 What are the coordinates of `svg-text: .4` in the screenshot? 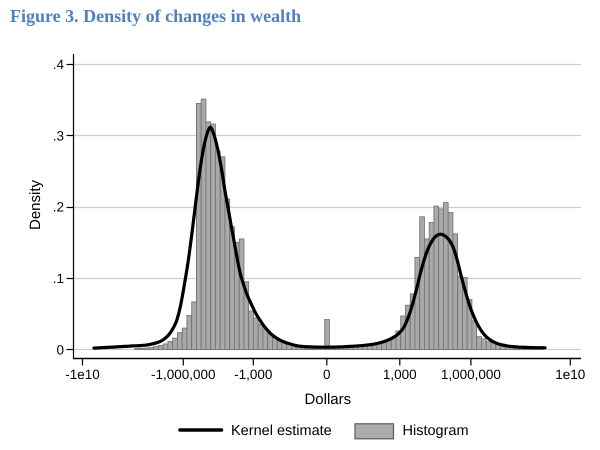 It's located at (59, 64).